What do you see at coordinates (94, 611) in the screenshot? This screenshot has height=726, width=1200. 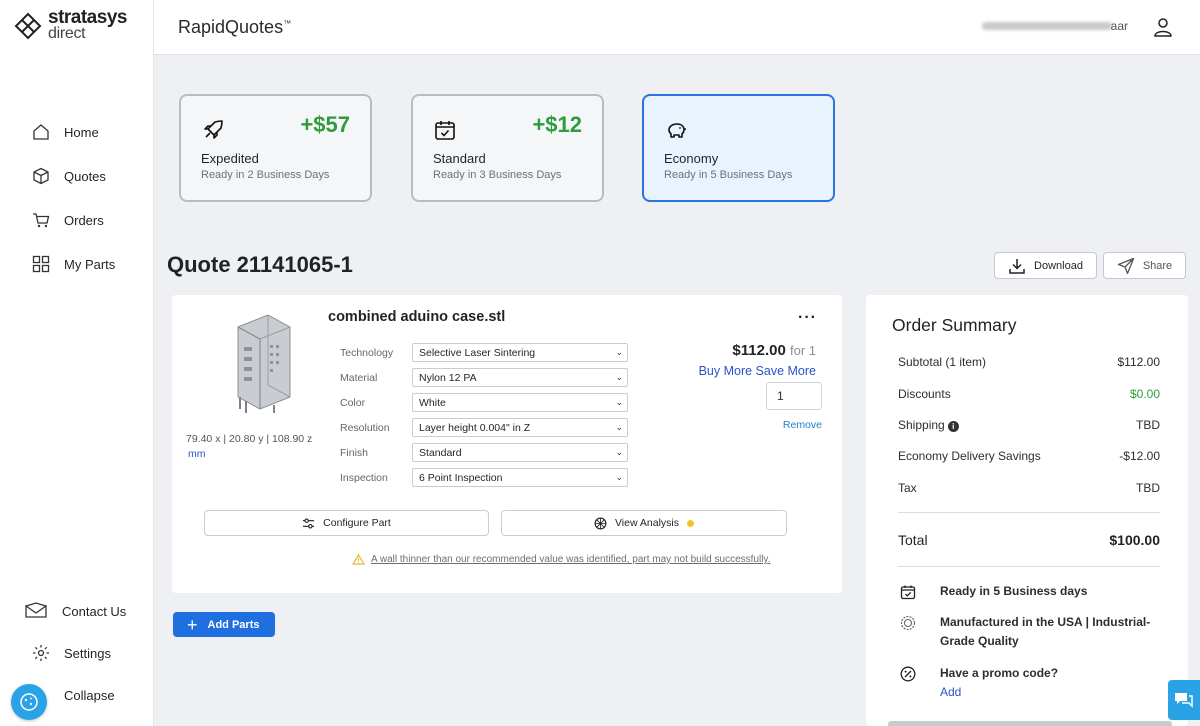 I see `sidebar-item-label: Contact Us` at bounding box center [94, 611].